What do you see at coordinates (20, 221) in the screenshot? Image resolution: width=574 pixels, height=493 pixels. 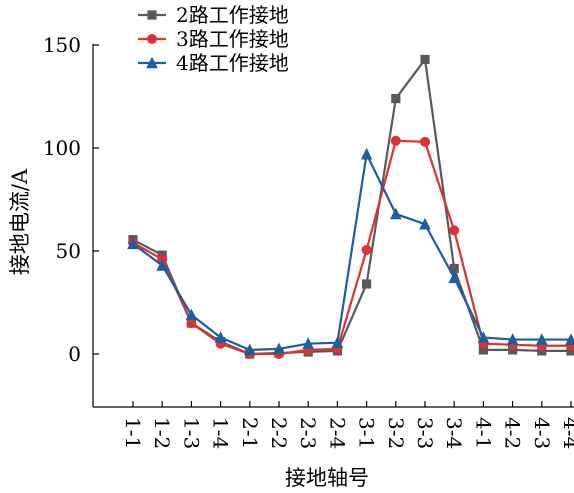 I see `y-axis-title: 接地电流/A` at bounding box center [20, 221].